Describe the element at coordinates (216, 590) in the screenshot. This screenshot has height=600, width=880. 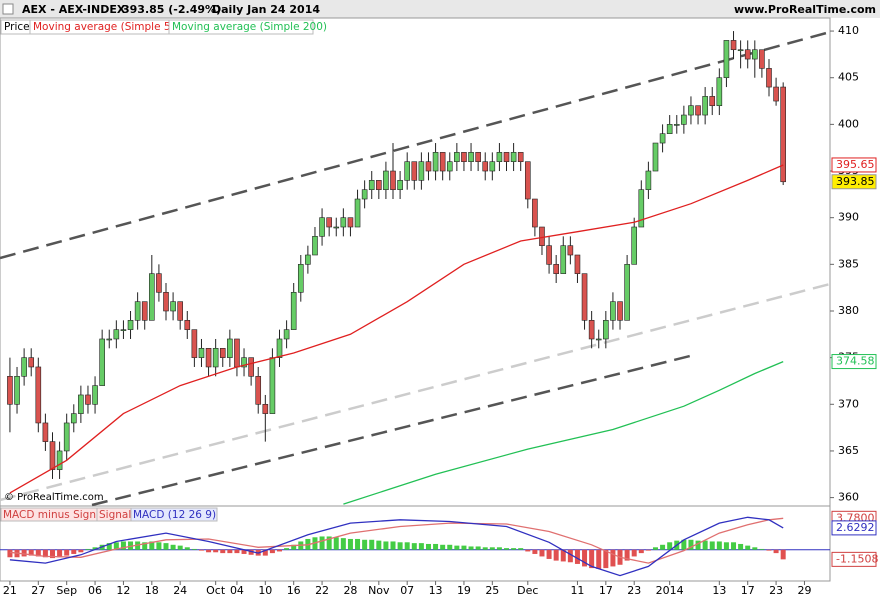
I see `x-tick-label: Oct` at that location.